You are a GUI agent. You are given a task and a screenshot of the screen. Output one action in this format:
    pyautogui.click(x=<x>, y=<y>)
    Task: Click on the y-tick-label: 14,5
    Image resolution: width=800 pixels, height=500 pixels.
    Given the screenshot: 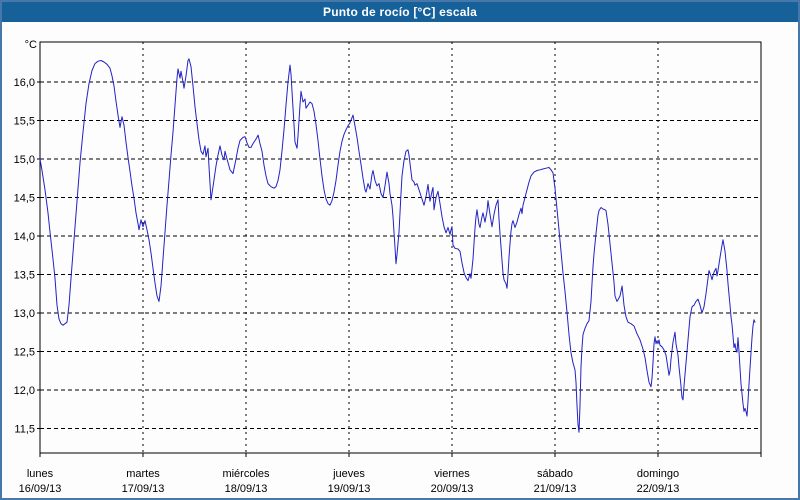 What is the action you would take?
    pyautogui.click(x=24, y=198)
    